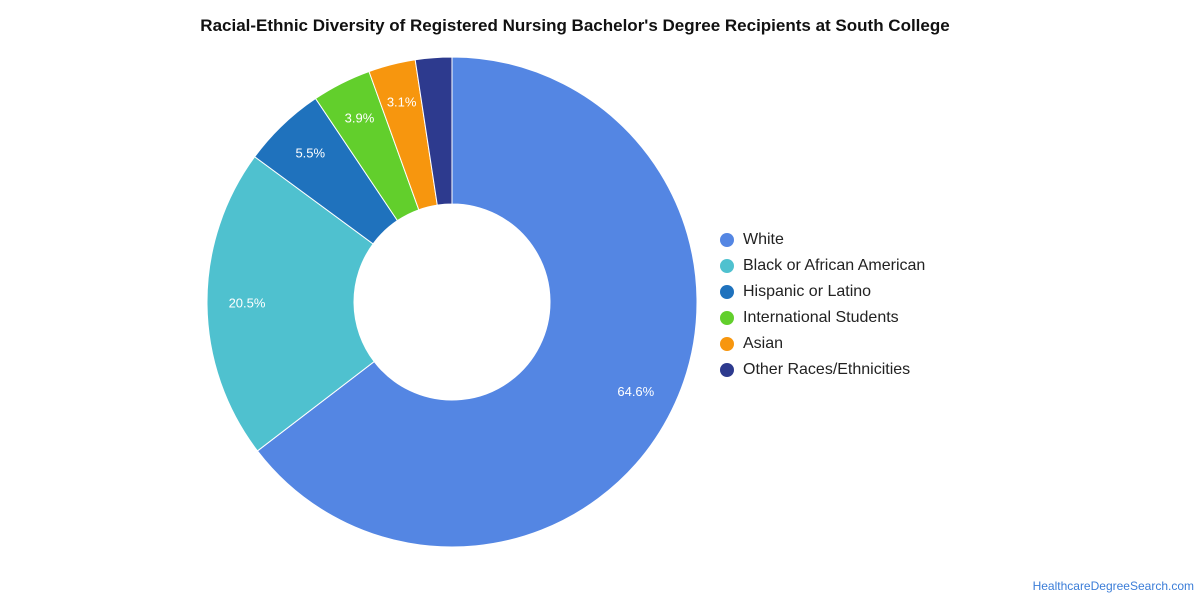  I want to click on slice-other-races-ethnicities, so click(433, 131).